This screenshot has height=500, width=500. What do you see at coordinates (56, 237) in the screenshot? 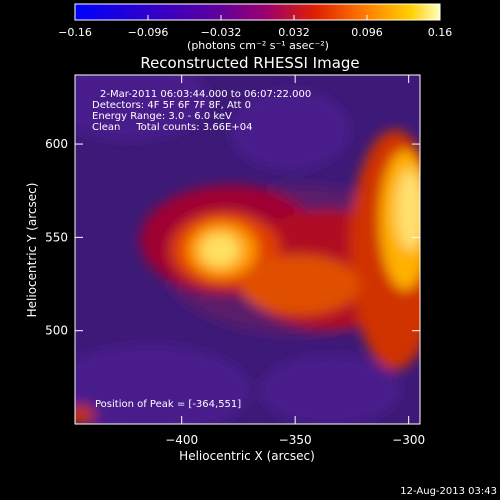
I see `y-tick-label: 550` at bounding box center [56, 237].